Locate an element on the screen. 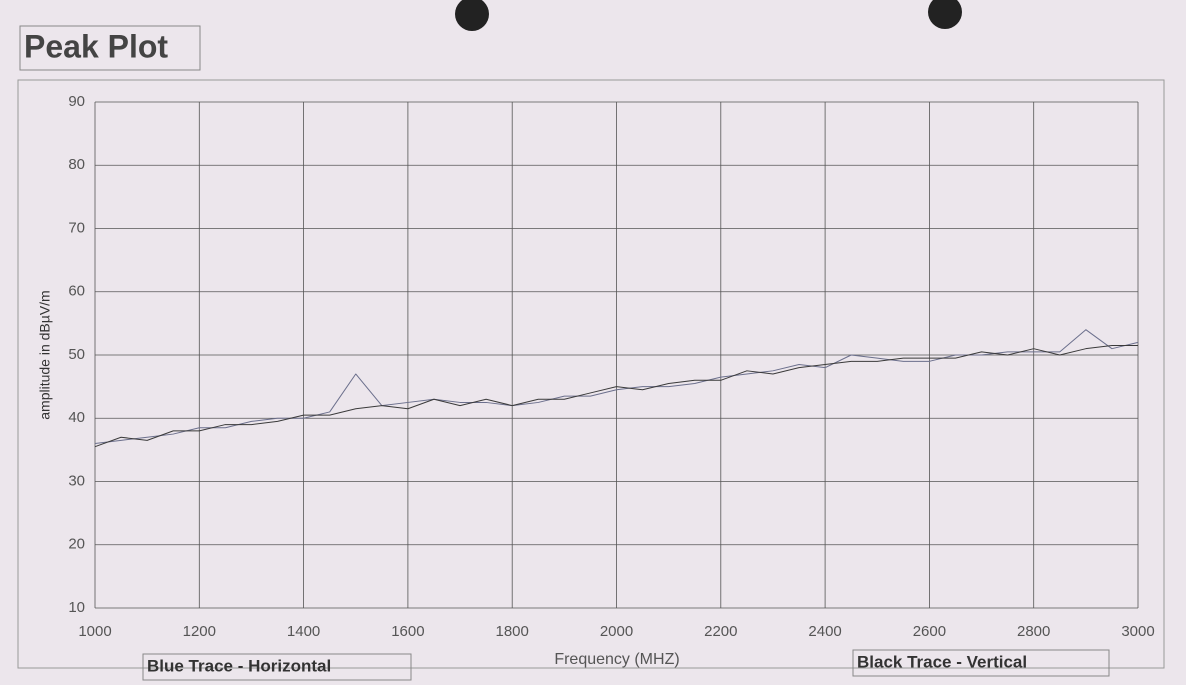  legend-label: Black Trace - Vertical is located at coordinates (942, 661).